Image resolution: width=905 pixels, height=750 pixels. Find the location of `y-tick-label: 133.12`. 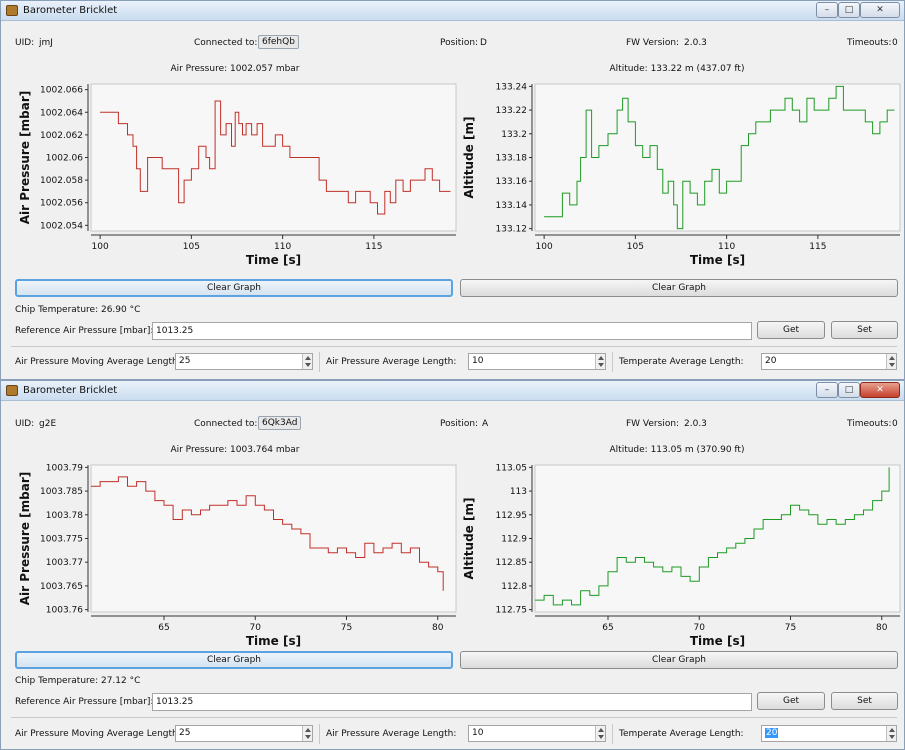

y-tick-label: 133.12 is located at coordinates (512, 230).